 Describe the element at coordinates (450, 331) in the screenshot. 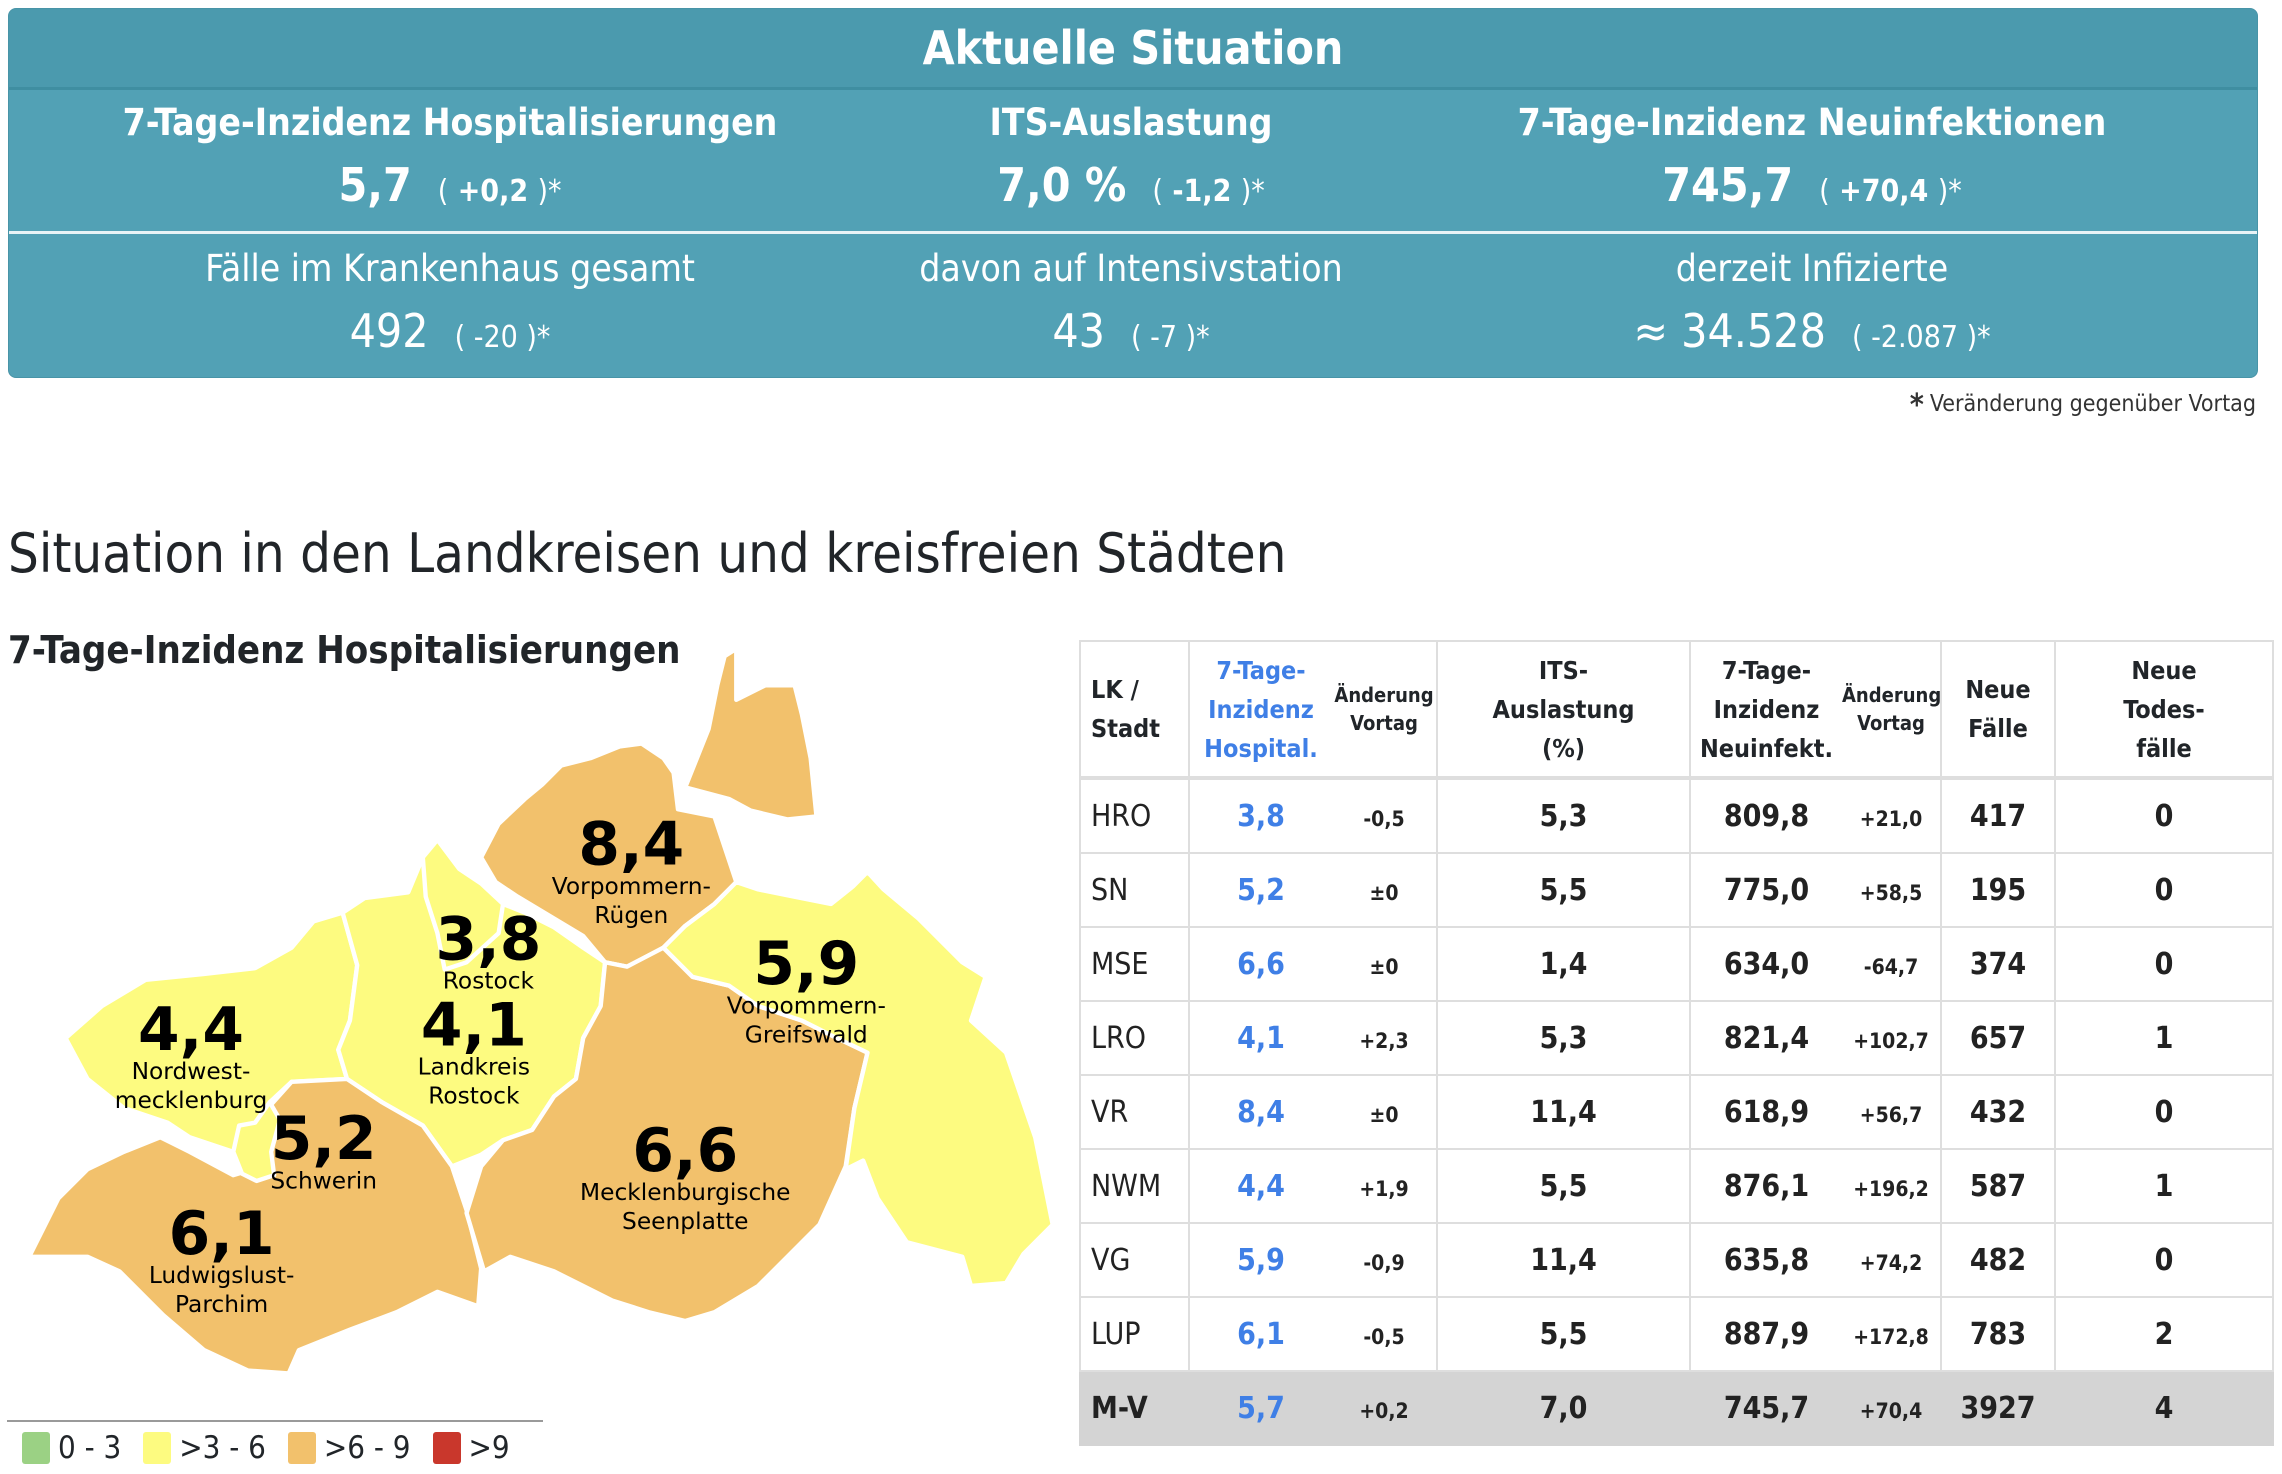

I see `kpi-value-row: 492 ( -20 )*` at that location.